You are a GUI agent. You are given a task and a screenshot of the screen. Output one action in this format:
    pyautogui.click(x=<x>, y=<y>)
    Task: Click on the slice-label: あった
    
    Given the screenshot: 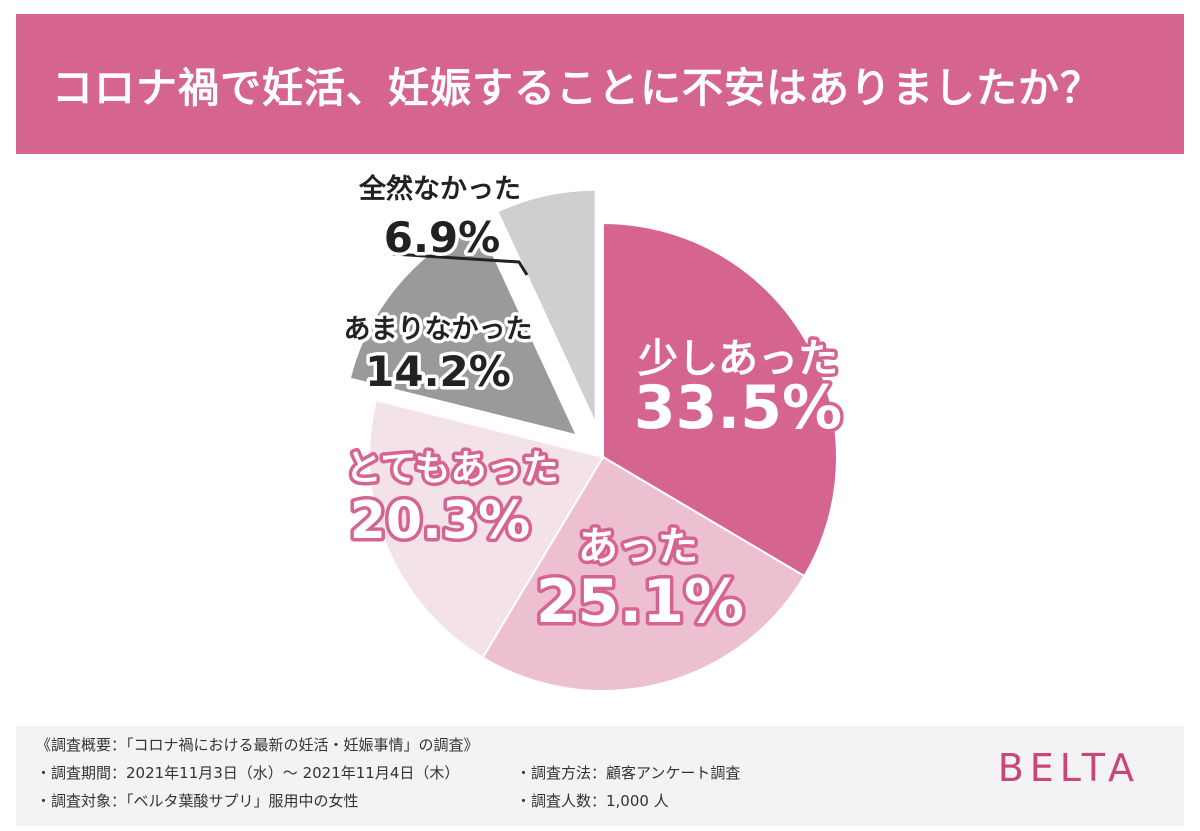 What is the action you would take?
    pyautogui.click(x=638, y=547)
    